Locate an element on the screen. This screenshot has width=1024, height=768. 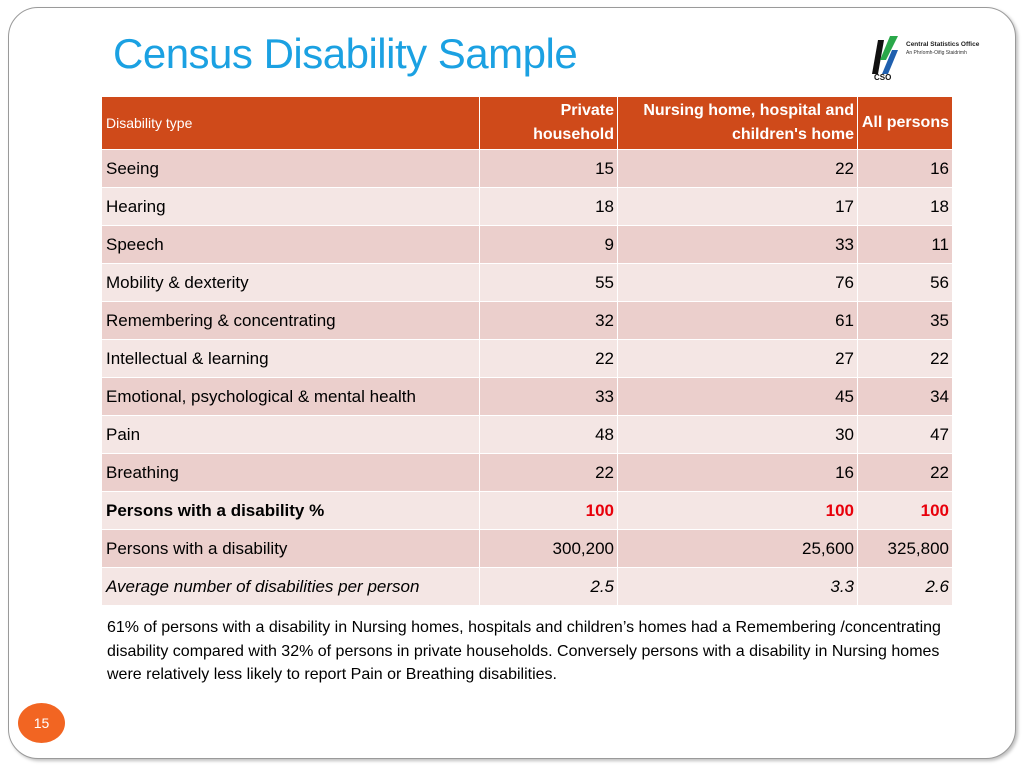
cell-private-household: 55 is located at coordinates (548, 282).